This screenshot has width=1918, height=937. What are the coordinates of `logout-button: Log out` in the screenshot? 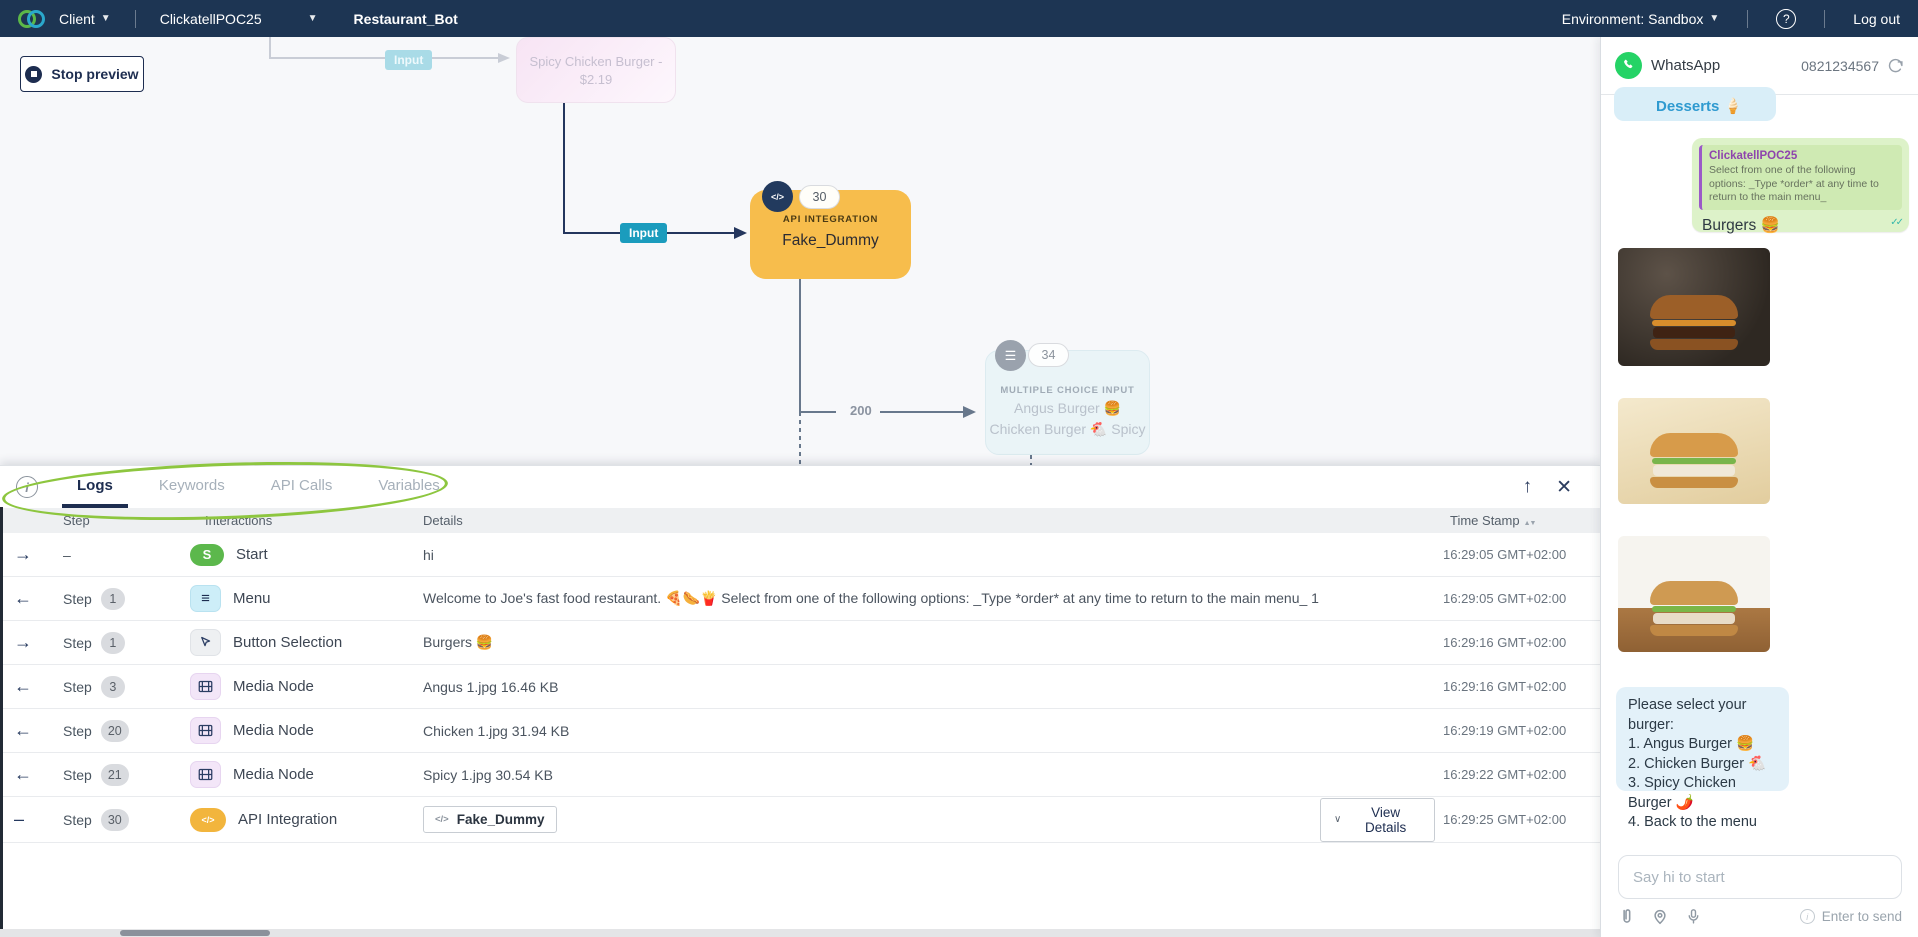 It's located at (1876, 18).